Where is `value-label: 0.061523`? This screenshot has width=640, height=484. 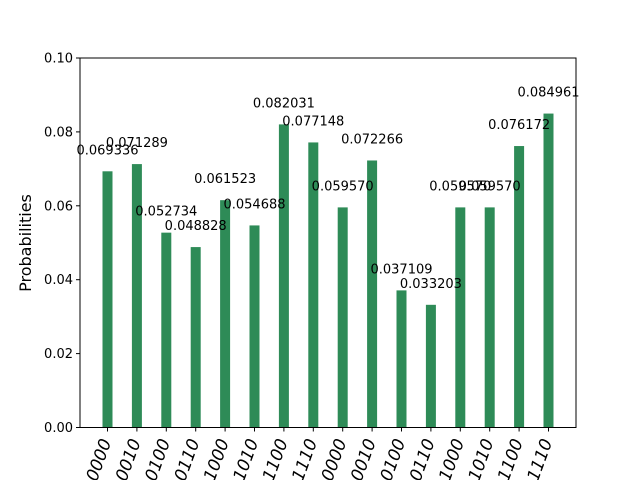
value-label: 0.061523 is located at coordinates (225, 179).